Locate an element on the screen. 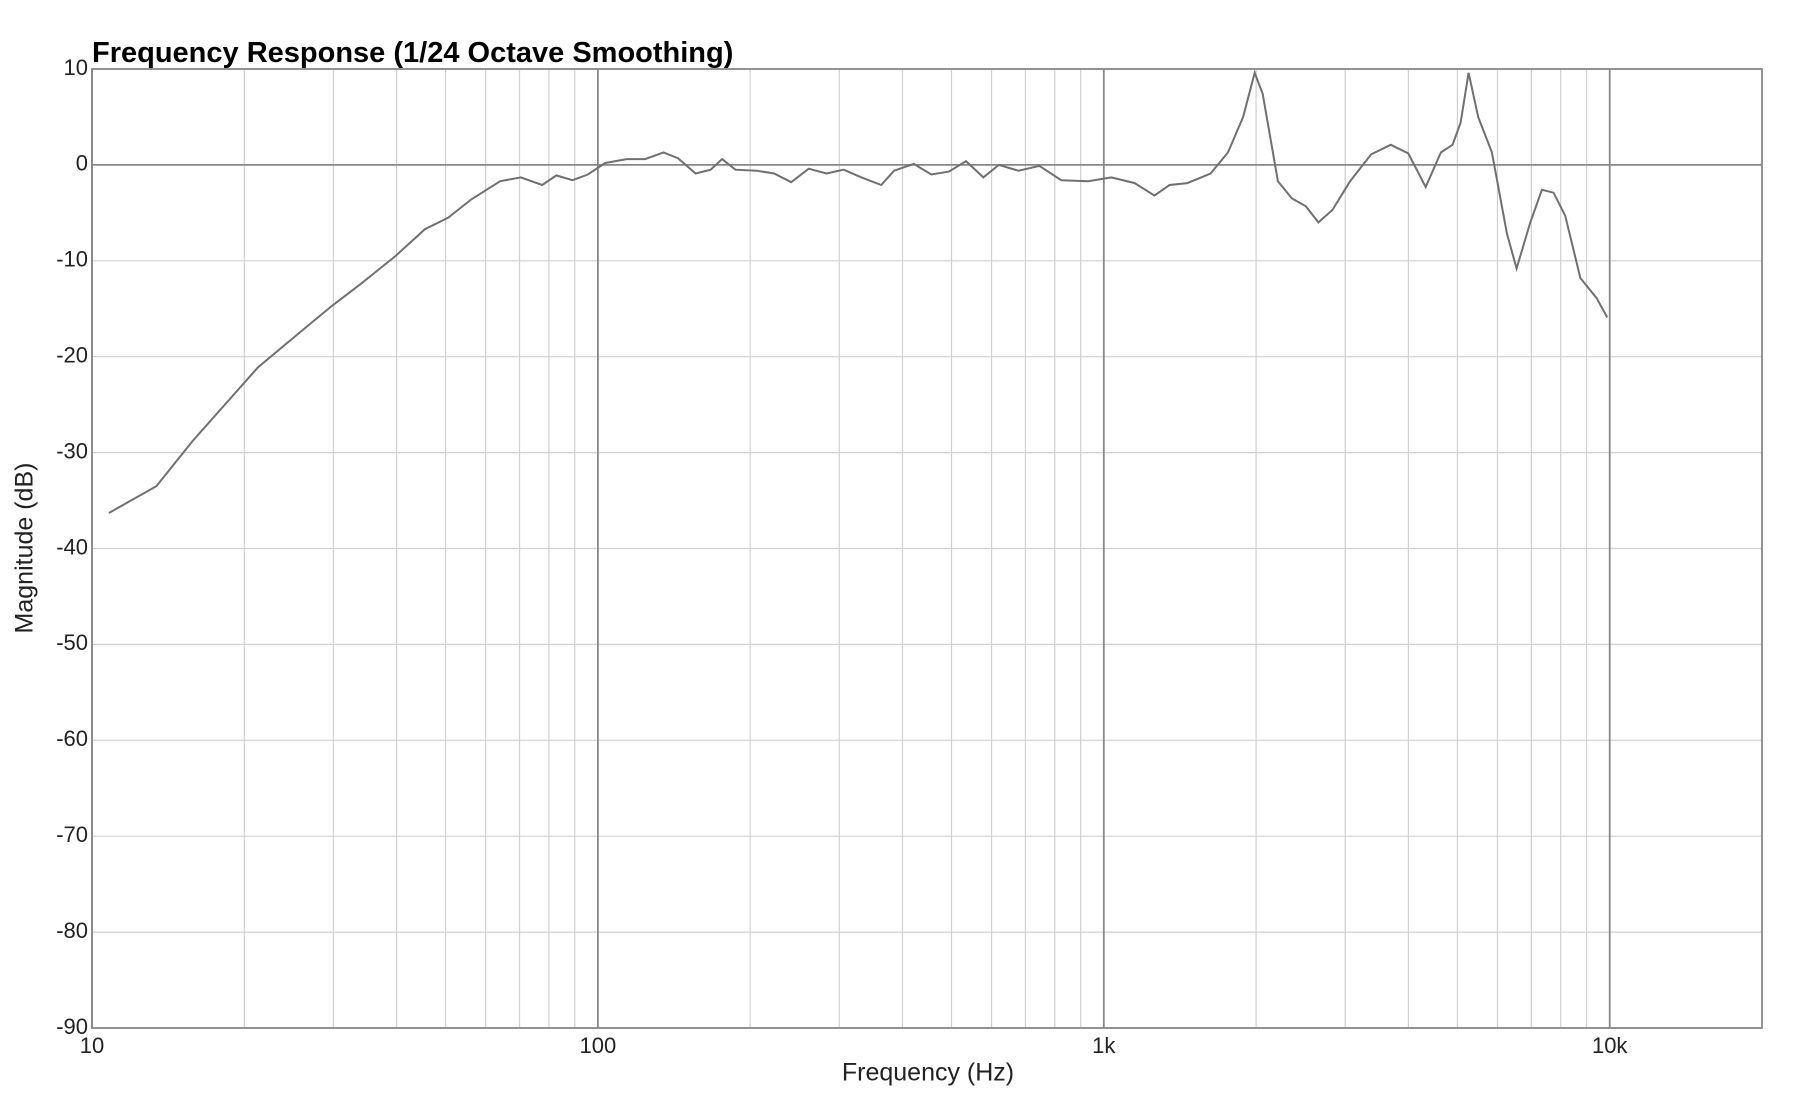 The image size is (1808, 1094). y-tick-label: -70 is located at coordinates (72, 834).